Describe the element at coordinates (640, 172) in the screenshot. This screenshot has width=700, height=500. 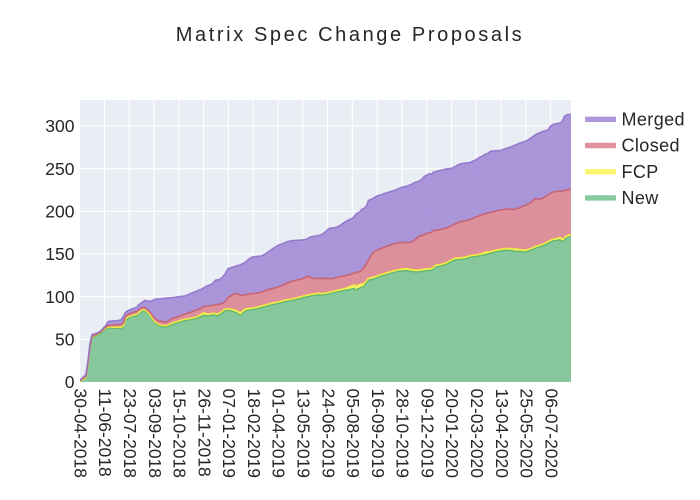
I see `svg-text: FCP` at that location.